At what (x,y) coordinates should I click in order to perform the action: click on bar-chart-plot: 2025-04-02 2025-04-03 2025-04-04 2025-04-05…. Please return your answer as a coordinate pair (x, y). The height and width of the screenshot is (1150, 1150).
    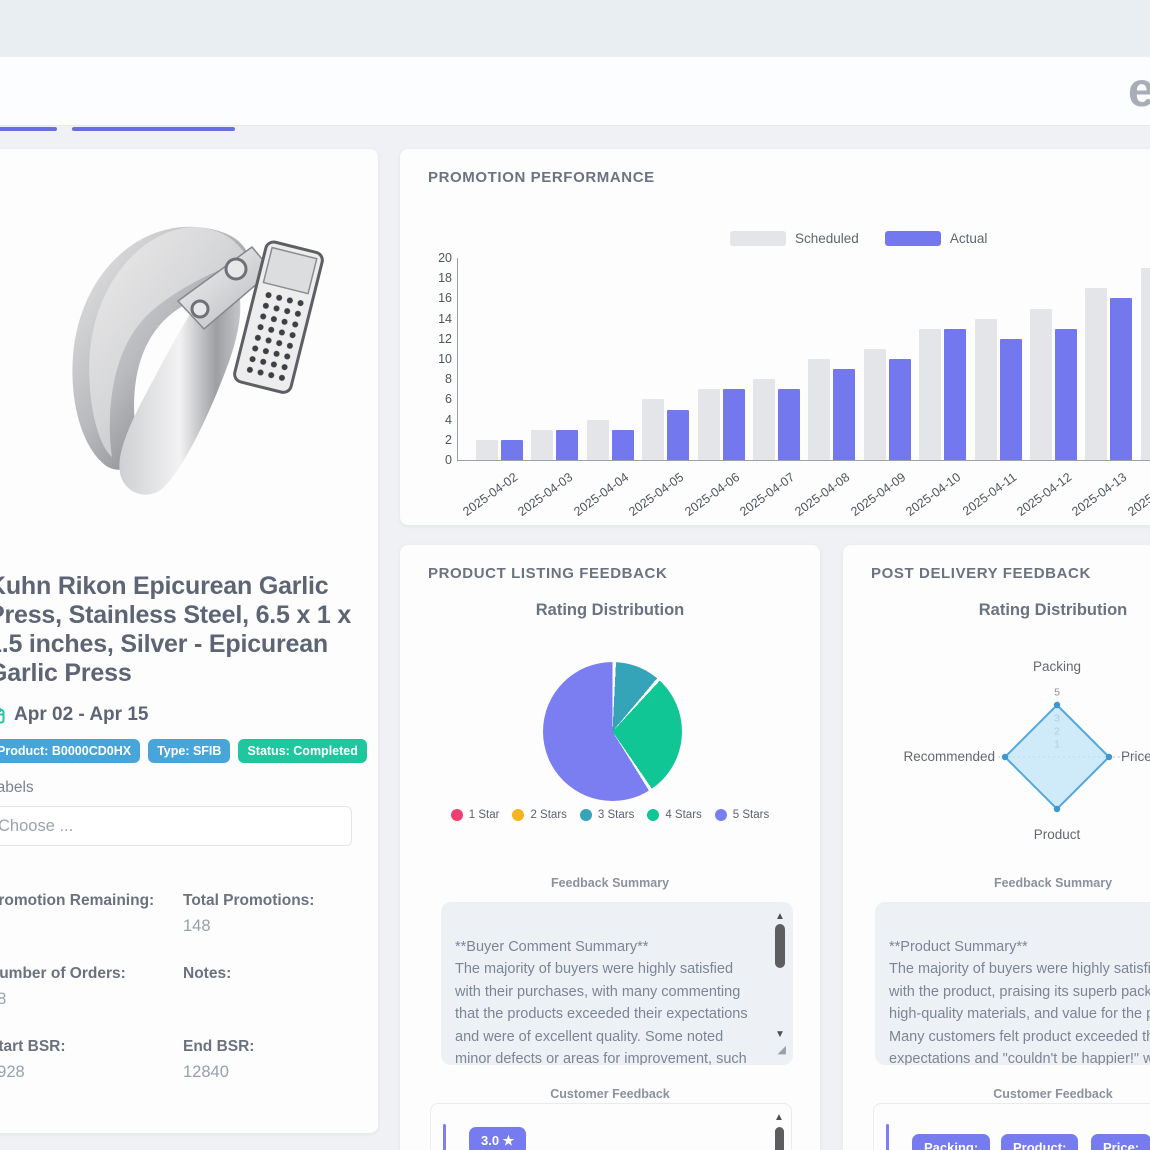
    Looking at the image, I should click on (803, 388).